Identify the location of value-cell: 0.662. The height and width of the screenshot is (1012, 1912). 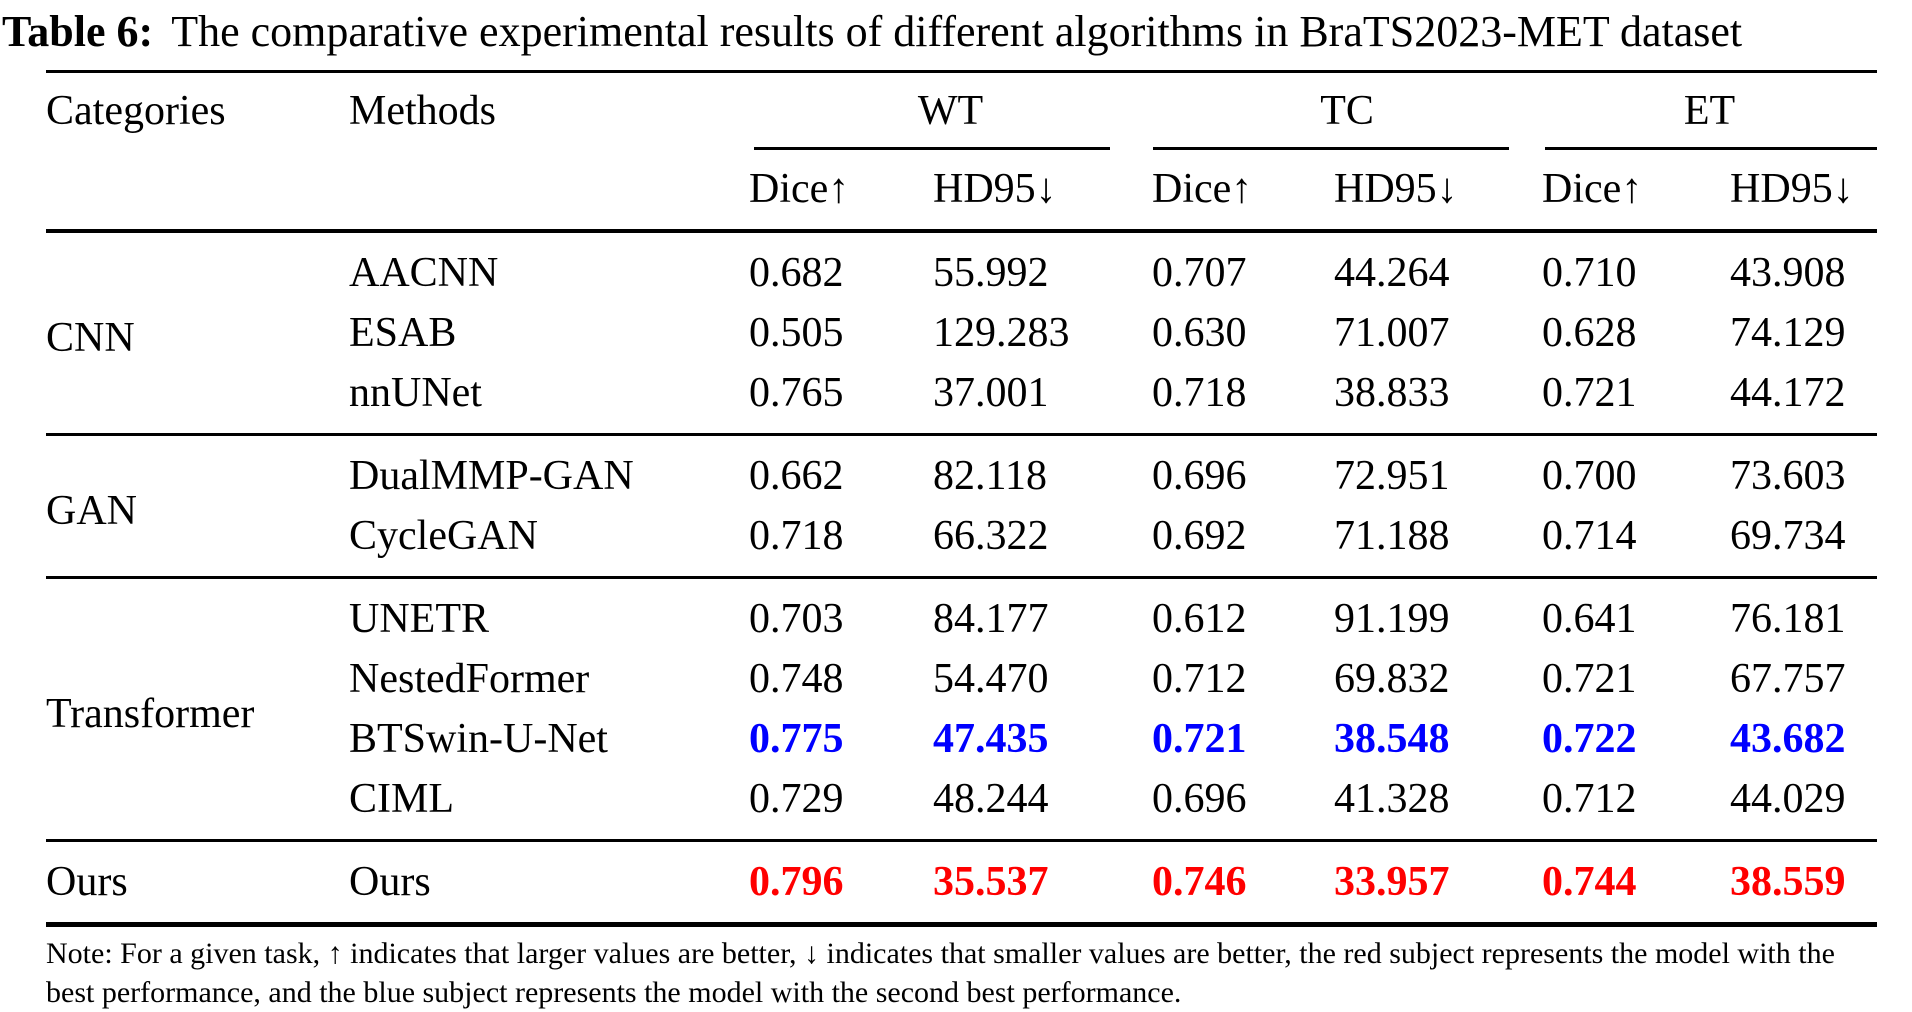
(796, 476).